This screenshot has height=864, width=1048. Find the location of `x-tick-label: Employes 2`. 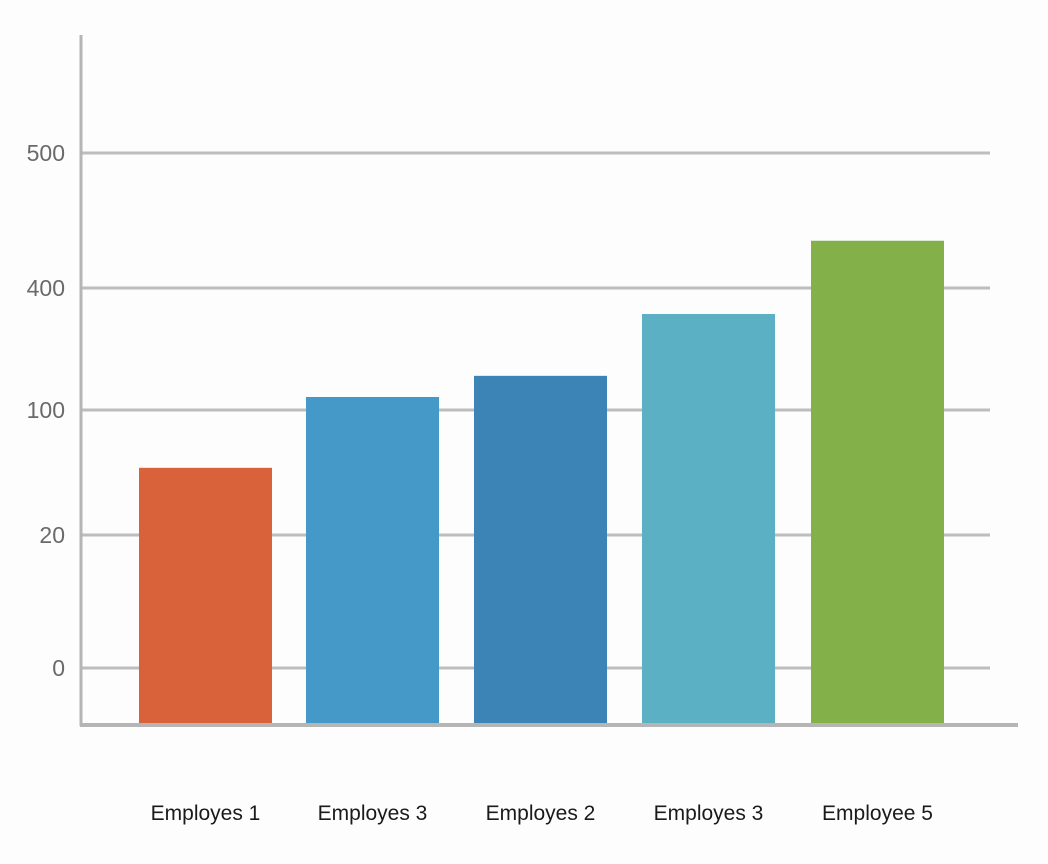

x-tick-label: Employes 2 is located at coordinates (541, 813).